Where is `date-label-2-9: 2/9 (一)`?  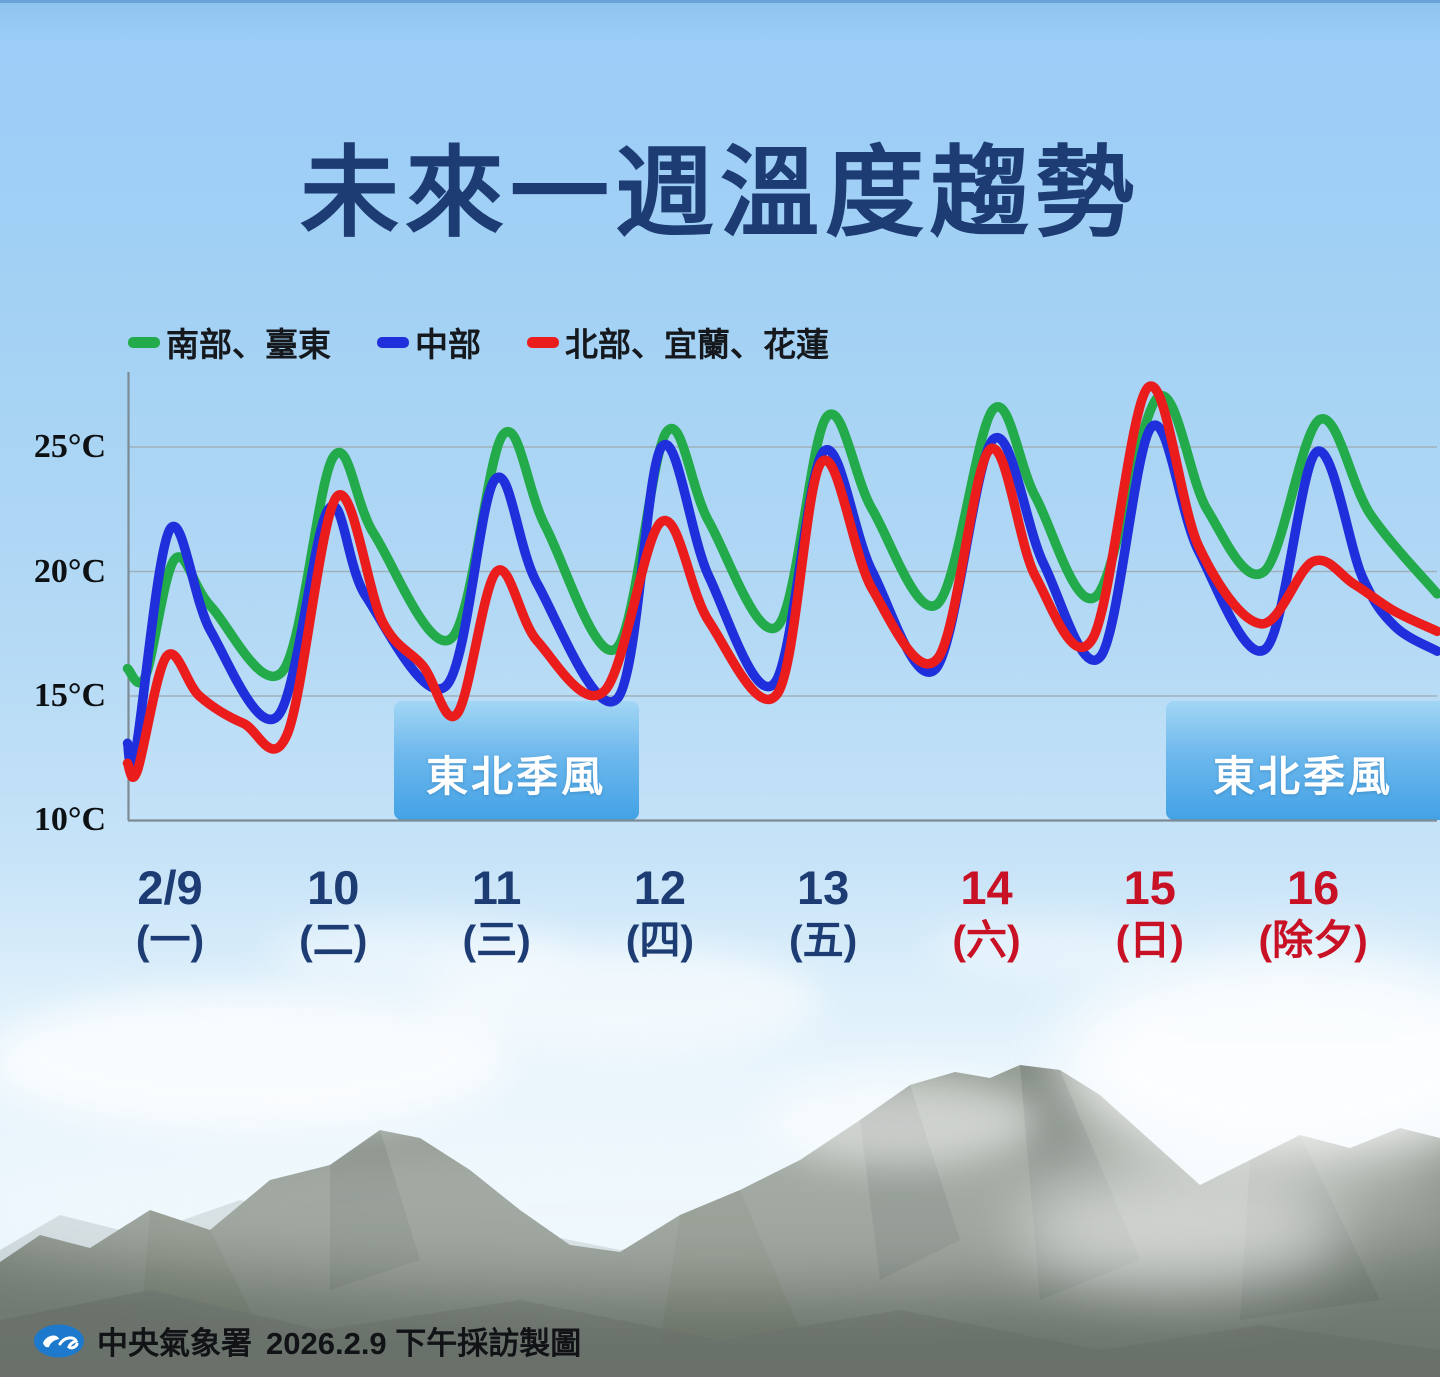 date-label-2-9: 2/9 (一) is located at coordinates (170, 914).